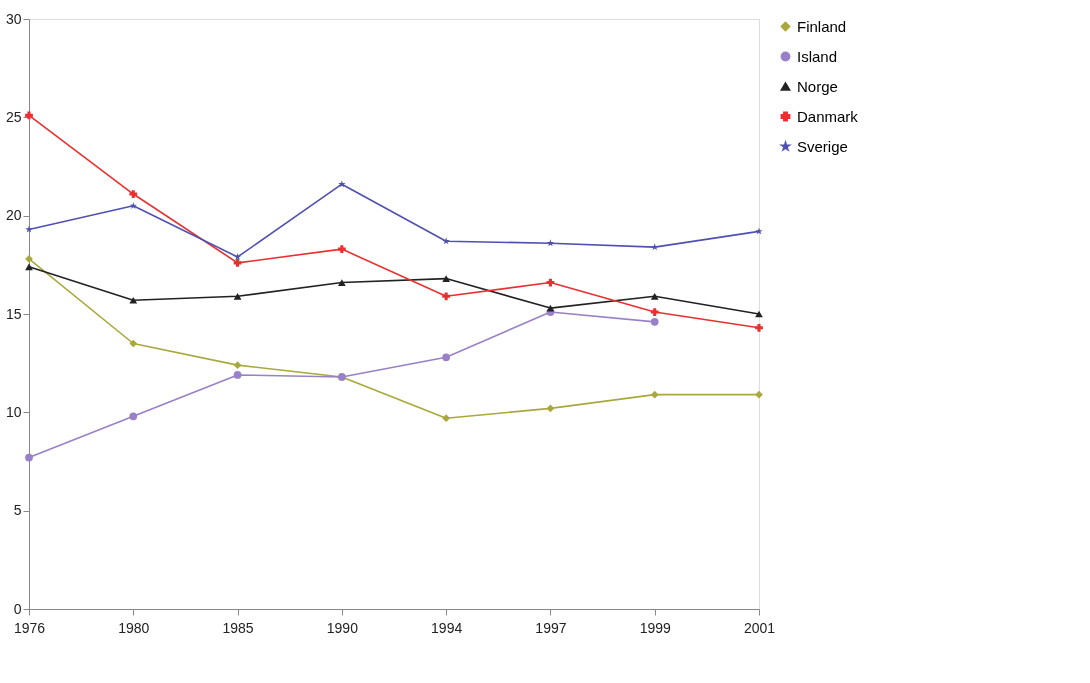 This screenshot has width=1090, height=683. What do you see at coordinates (822, 146) in the screenshot?
I see `legend-label: Sverige` at bounding box center [822, 146].